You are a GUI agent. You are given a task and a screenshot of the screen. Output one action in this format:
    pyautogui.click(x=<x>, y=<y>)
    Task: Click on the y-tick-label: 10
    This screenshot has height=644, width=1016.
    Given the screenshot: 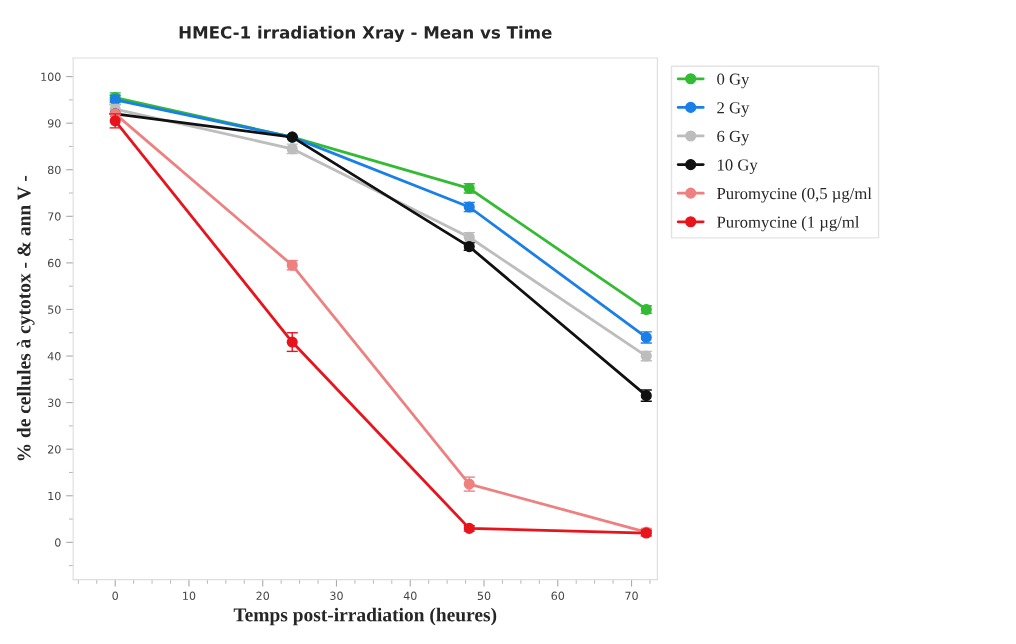 What is the action you would take?
    pyautogui.click(x=54, y=496)
    